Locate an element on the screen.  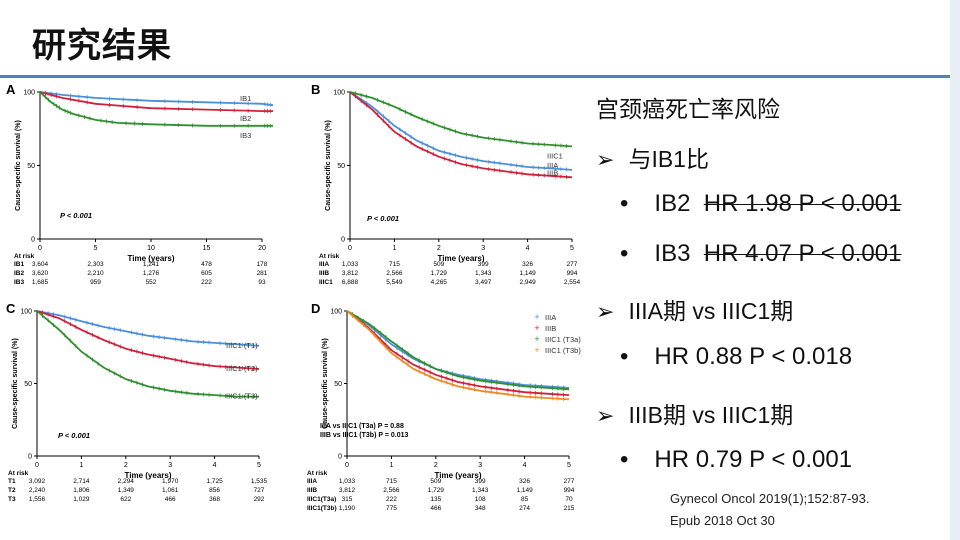
item-name: IB2 is located at coordinates (672, 203).